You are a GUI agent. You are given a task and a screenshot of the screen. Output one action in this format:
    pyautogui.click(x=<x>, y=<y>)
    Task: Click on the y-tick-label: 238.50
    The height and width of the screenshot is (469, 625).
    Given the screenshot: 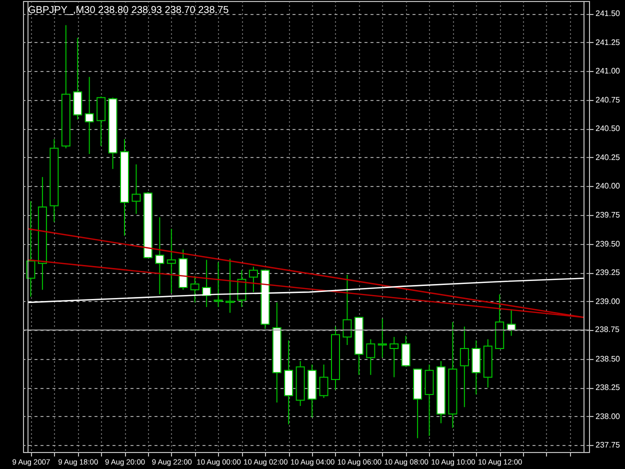 What is the action you would take?
    pyautogui.click(x=608, y=359)
    